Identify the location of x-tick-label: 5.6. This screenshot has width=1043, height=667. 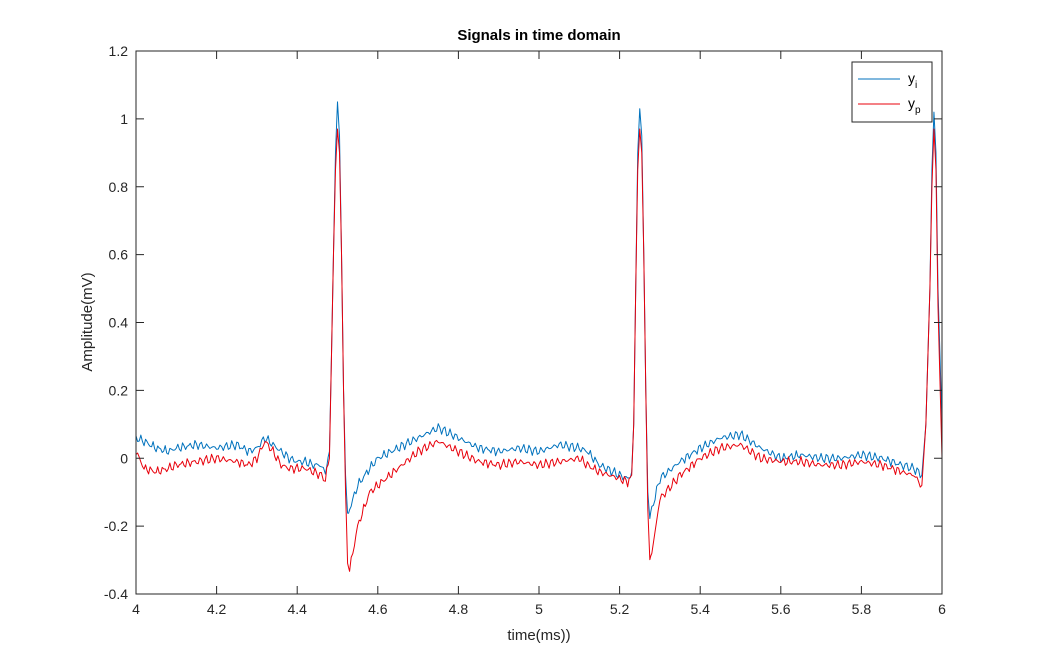
(781, 609).